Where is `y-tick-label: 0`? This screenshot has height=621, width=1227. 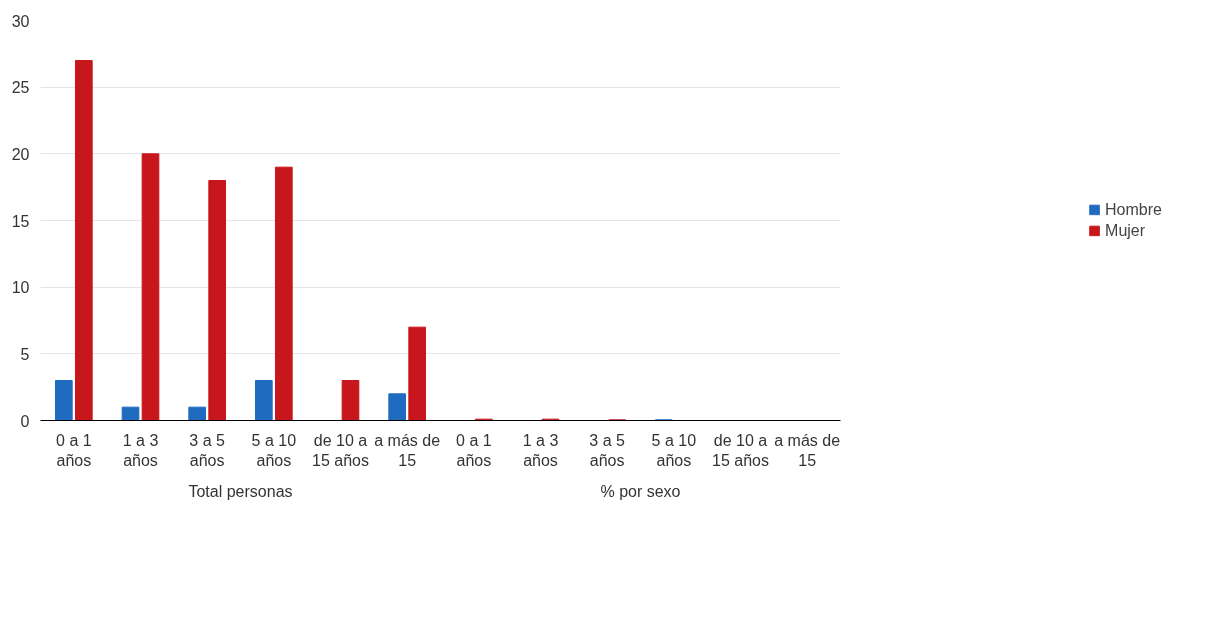
y-tick-label: 0 is located at coordinates (25, 421).